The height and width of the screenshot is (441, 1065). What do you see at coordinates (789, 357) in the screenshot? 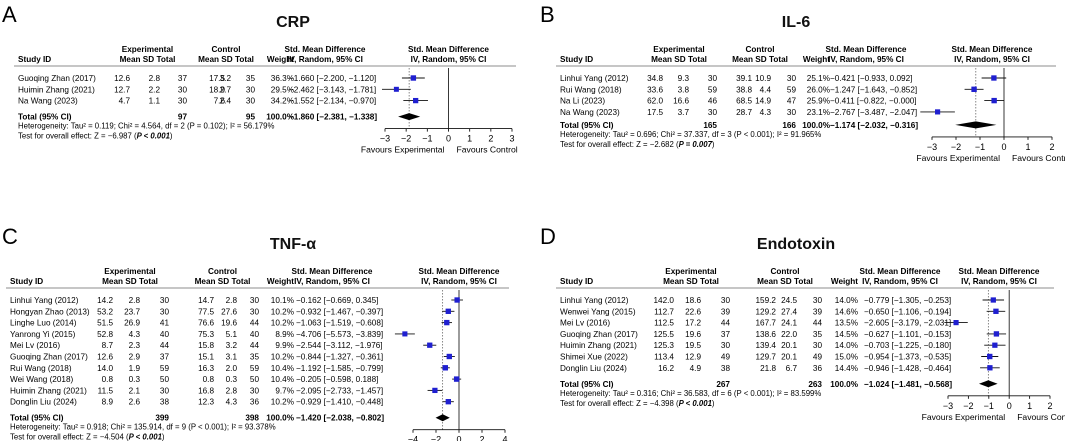
I see `ctl-sd: 20.1` at bounding box center [789, 357].